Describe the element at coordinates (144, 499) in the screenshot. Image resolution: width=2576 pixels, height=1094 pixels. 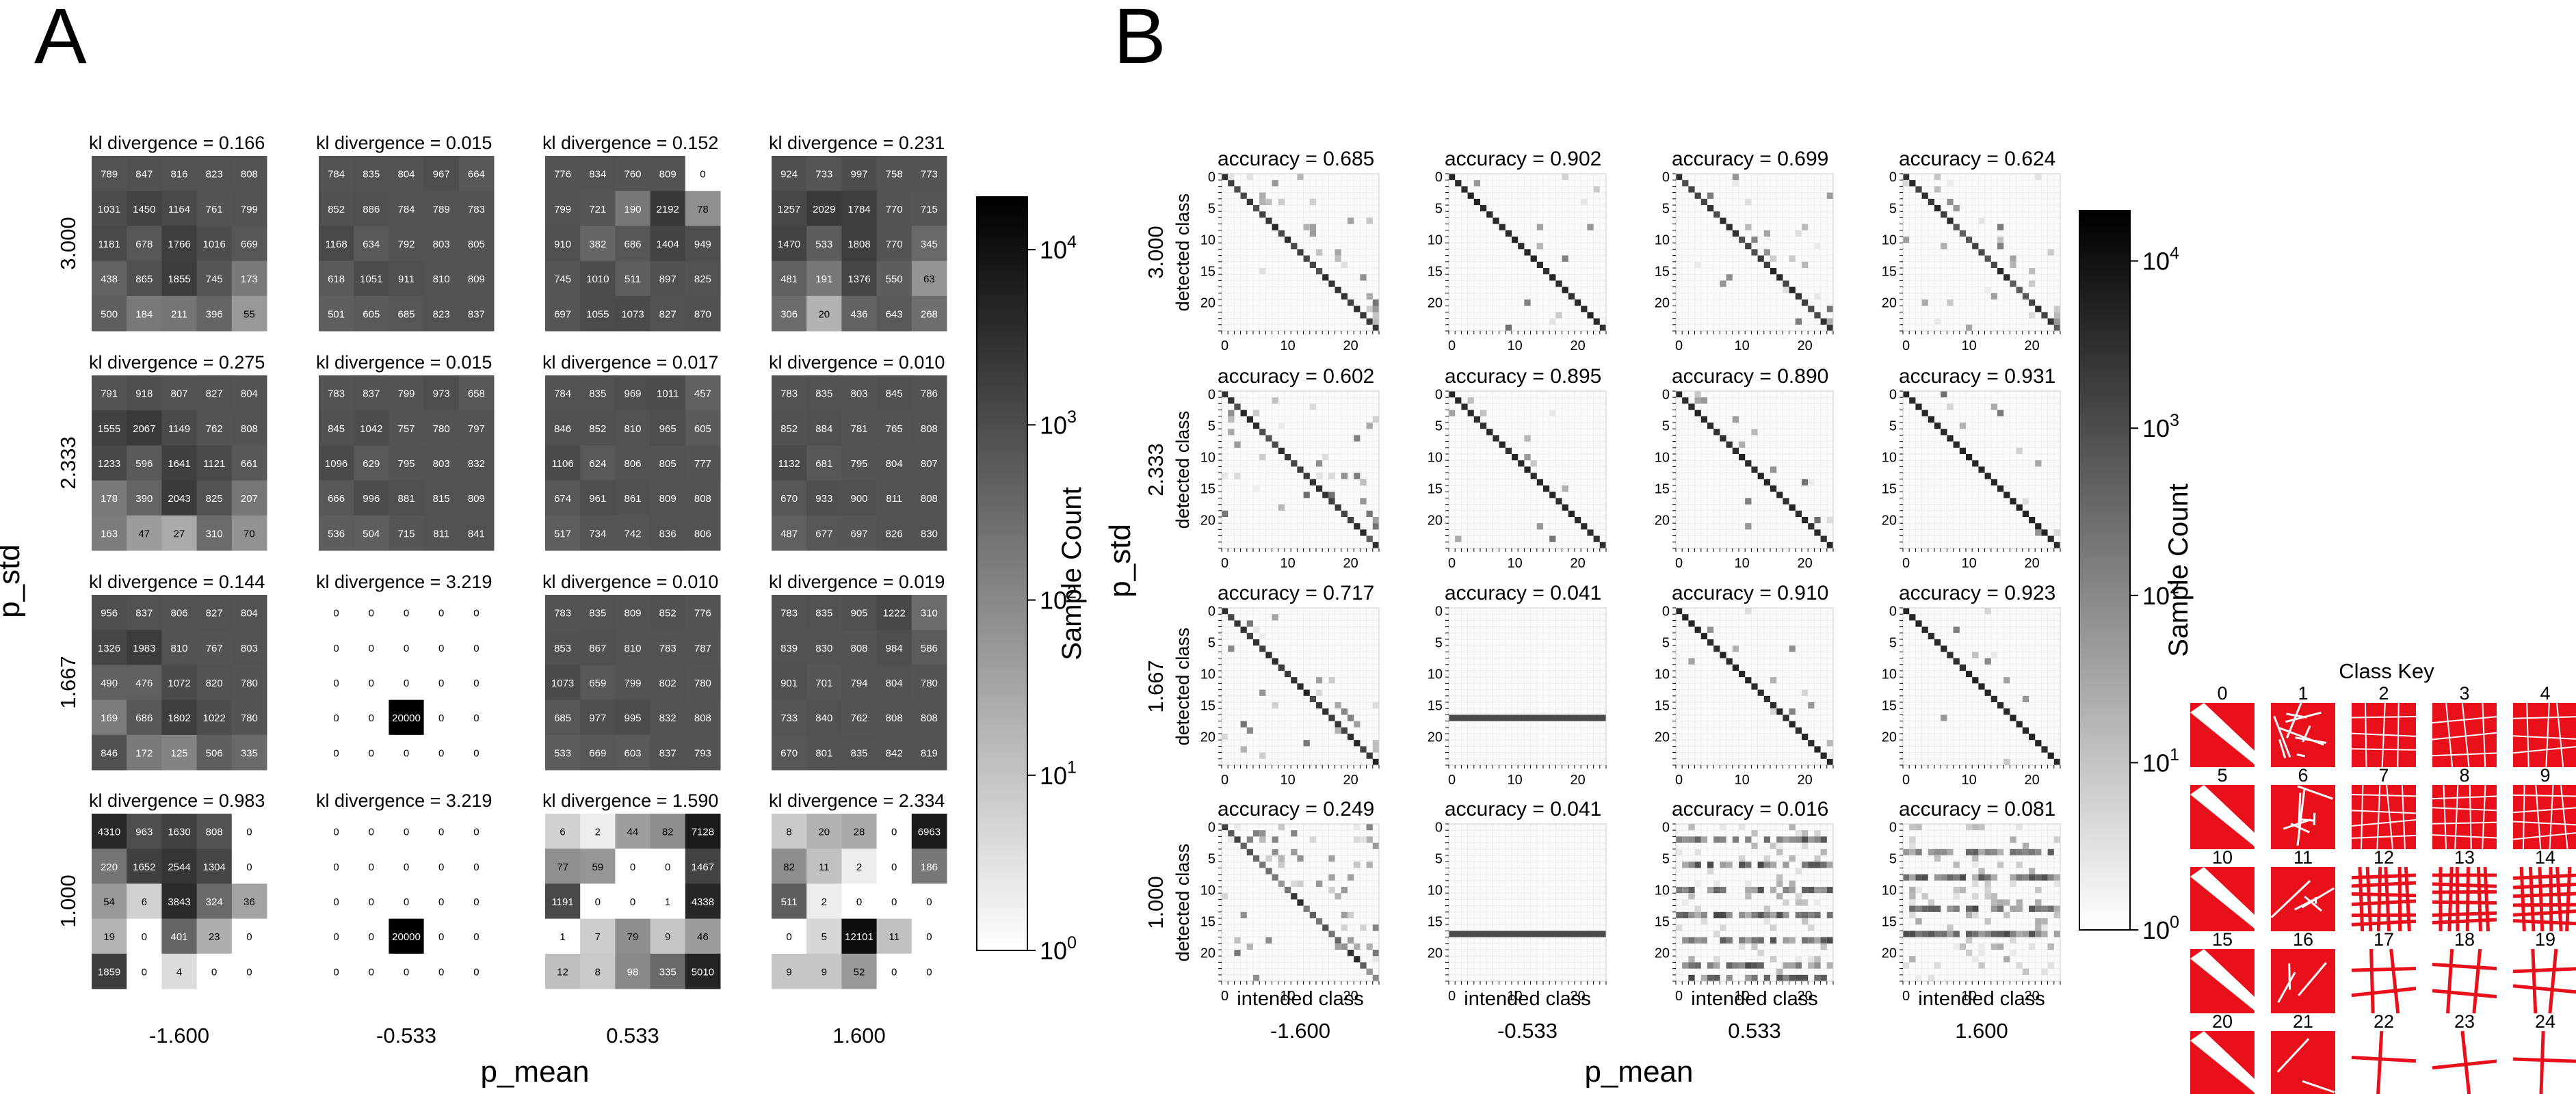
I see `heatmap-value: 390` at that location.